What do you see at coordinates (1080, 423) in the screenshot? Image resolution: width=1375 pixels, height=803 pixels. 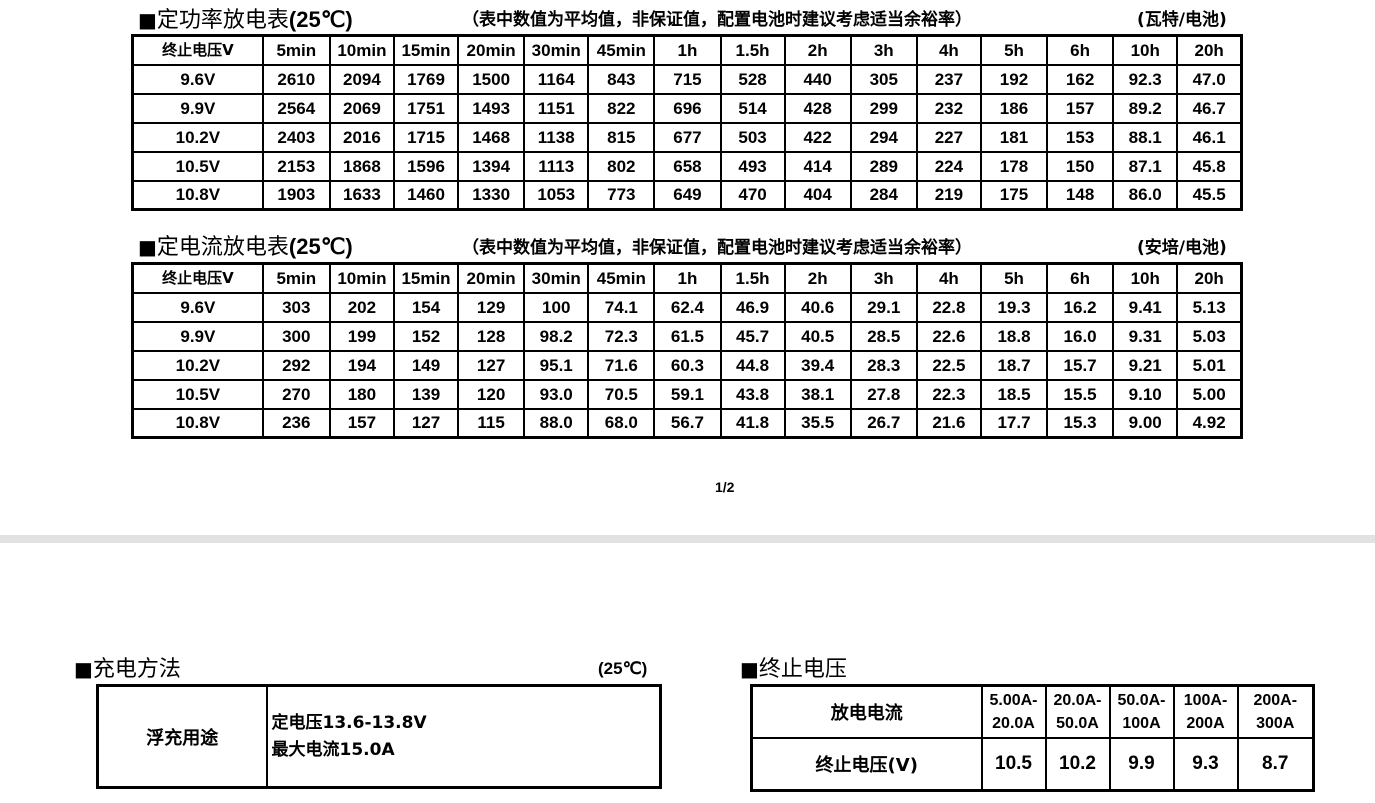 I see `table-cell: 15.3` at bounding box center [1080, 423].